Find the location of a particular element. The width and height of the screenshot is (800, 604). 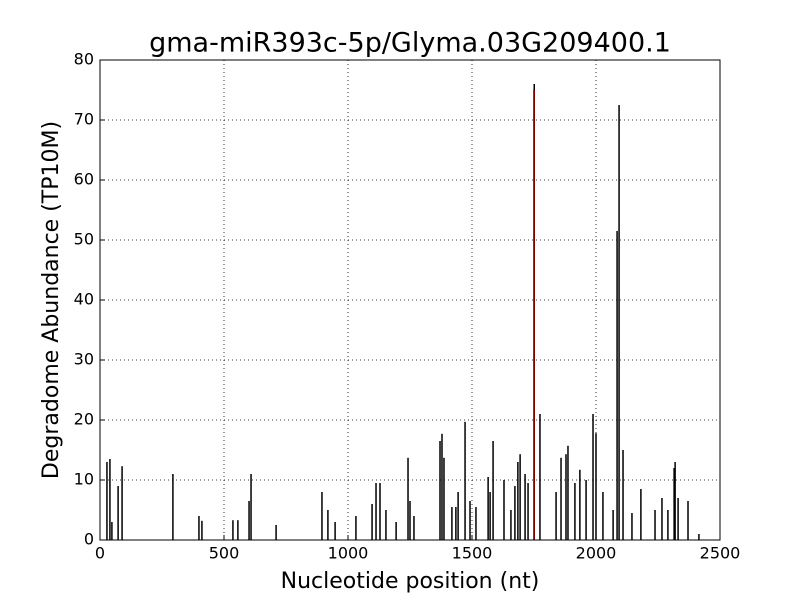

y-tick-label: 50 is located at coordinates (84, 239).